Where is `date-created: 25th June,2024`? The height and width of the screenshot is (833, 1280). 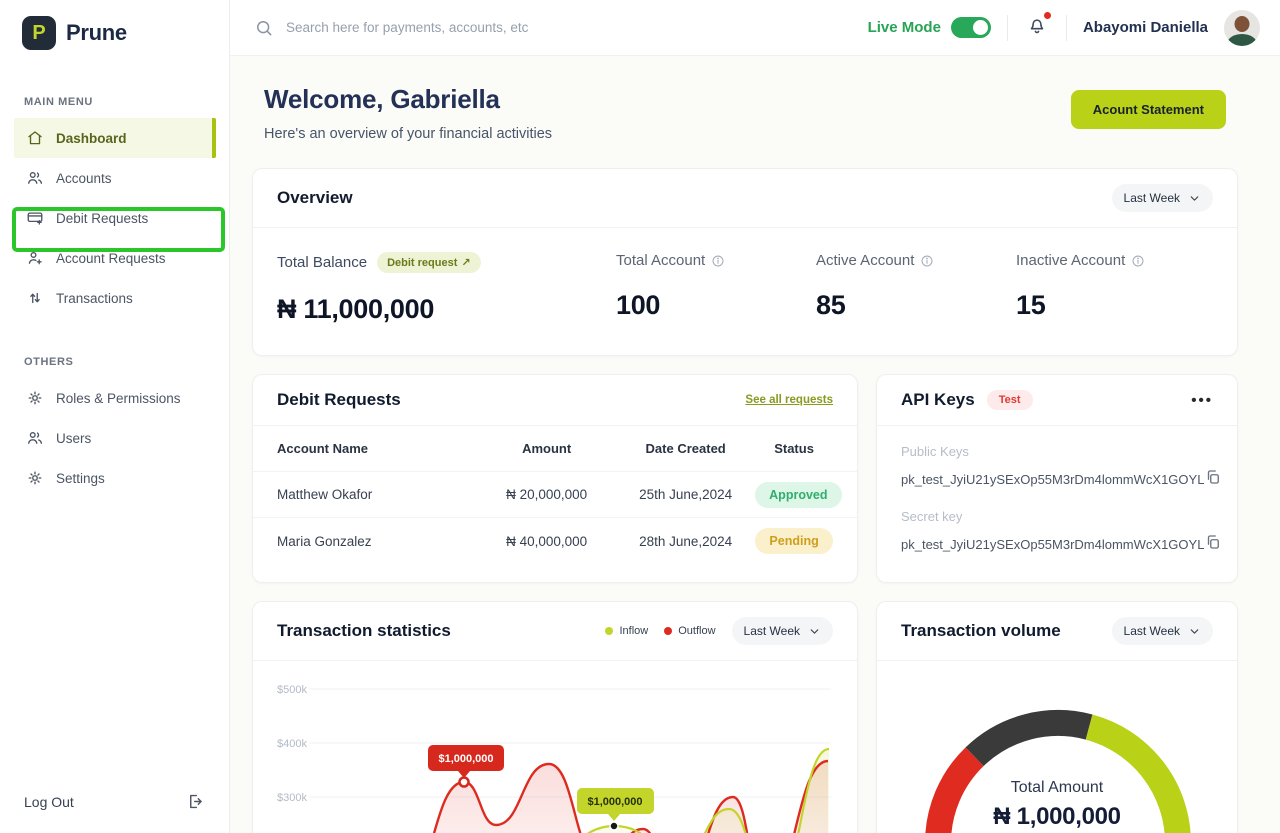 date-created: 25th June,2024 is located at coordinates (686, 494).